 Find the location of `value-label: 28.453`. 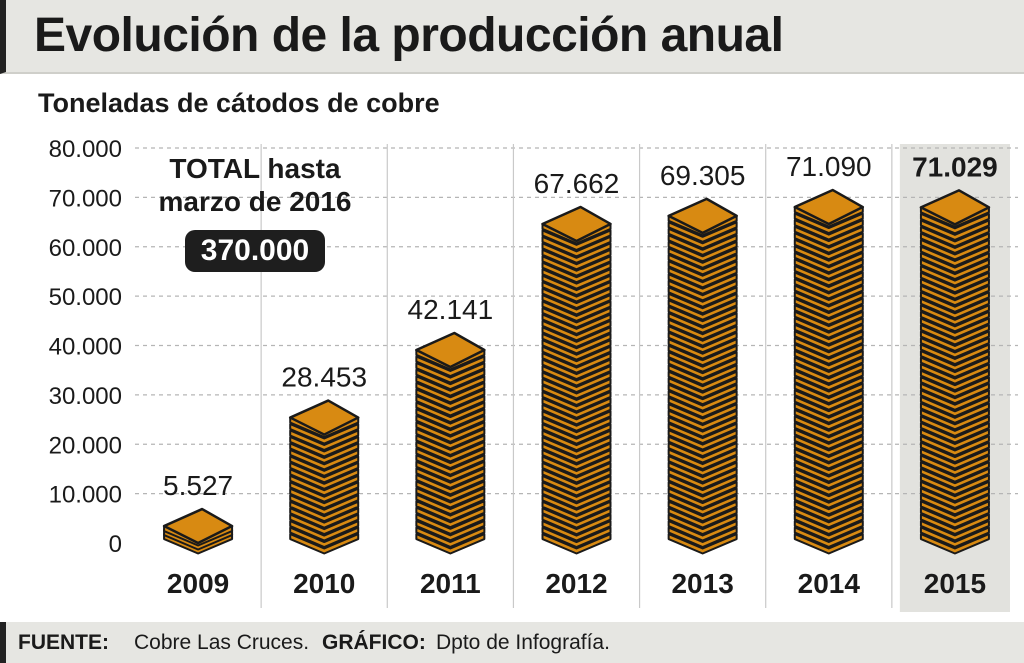

value-label: 28.453 is located at coordinates (324, 377).